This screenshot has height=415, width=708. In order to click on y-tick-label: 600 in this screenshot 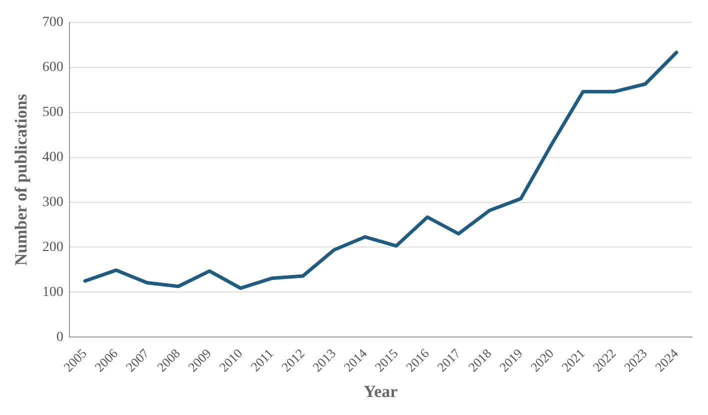, I will do `click(53, 68)`.